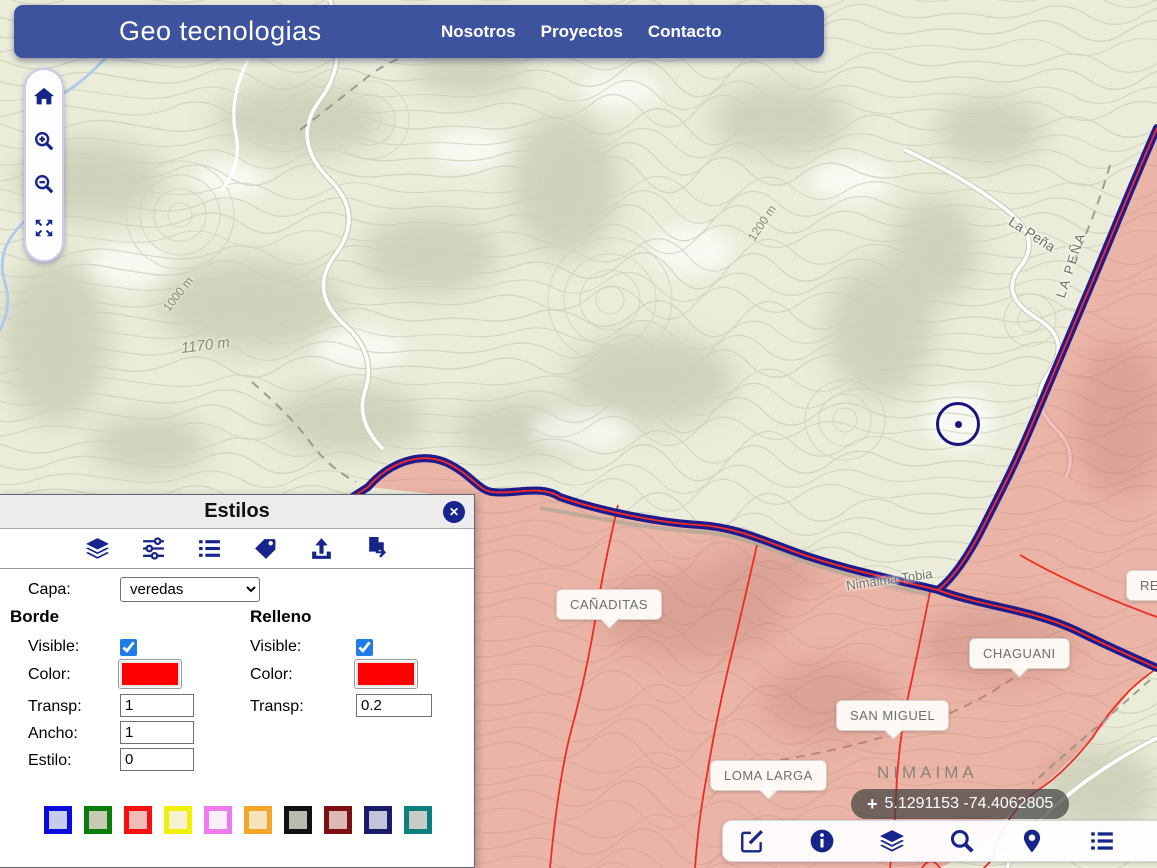 The image size is (1157, 868). Describe the element at coordinates (50, 760) in the screenshot. I see `borde-estilo-label: Estilo:` at that location.